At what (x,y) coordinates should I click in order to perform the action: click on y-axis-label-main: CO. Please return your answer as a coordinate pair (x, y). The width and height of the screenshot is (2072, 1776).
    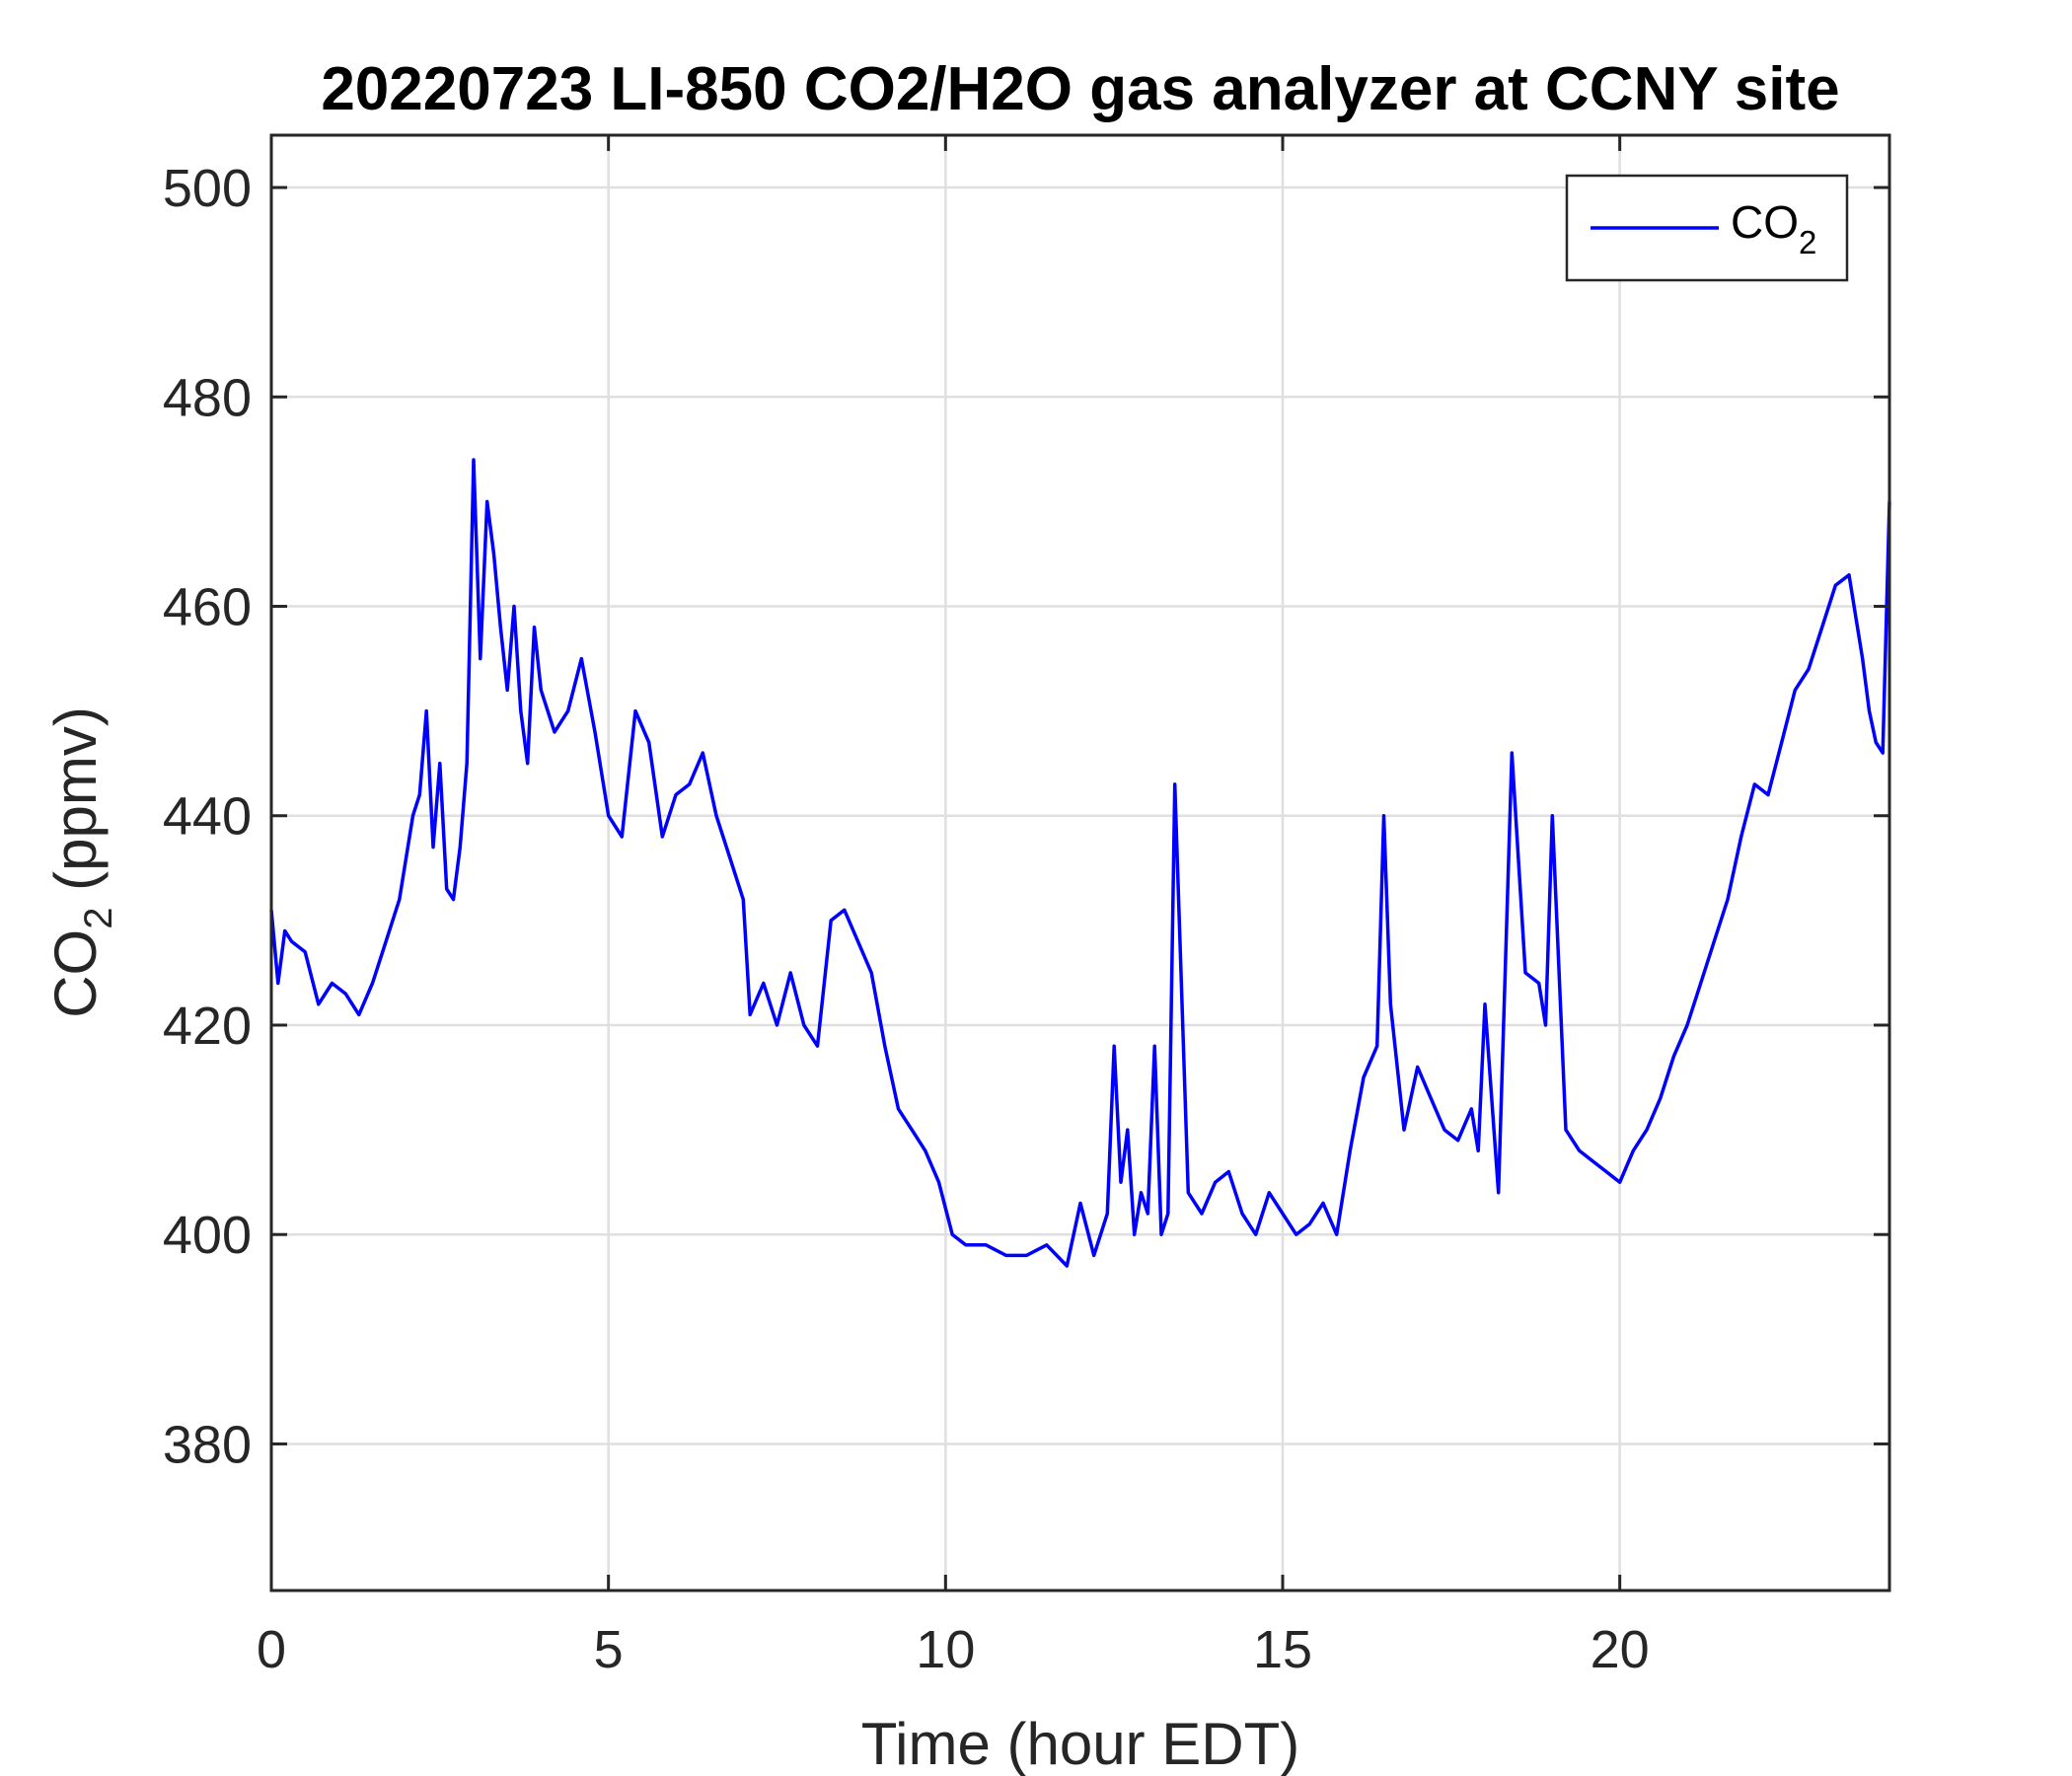
    Looking at the image, I should click on (75, 974).